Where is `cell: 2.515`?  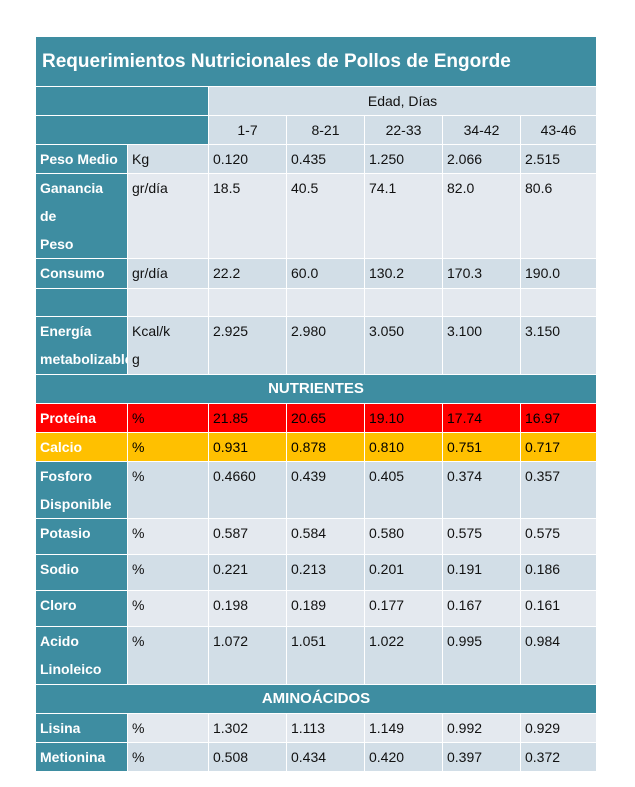 cell: 2.515 is located at coordinates (559, 159).